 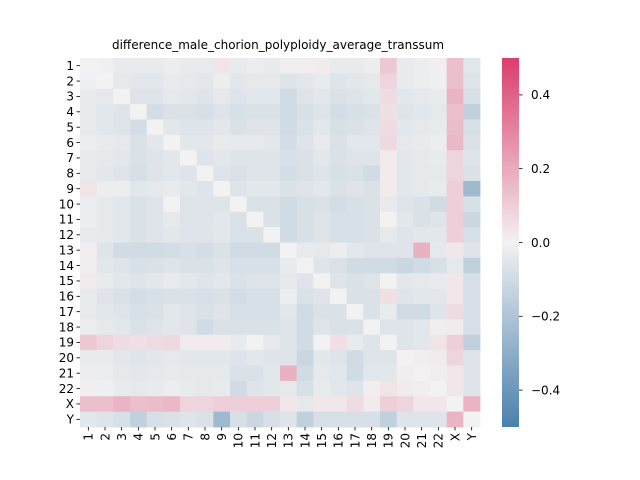 What do you see at coordinates (66, 204) in the screenshot?
I see `y-tick-label: 10` at bounding box center [66, 204].